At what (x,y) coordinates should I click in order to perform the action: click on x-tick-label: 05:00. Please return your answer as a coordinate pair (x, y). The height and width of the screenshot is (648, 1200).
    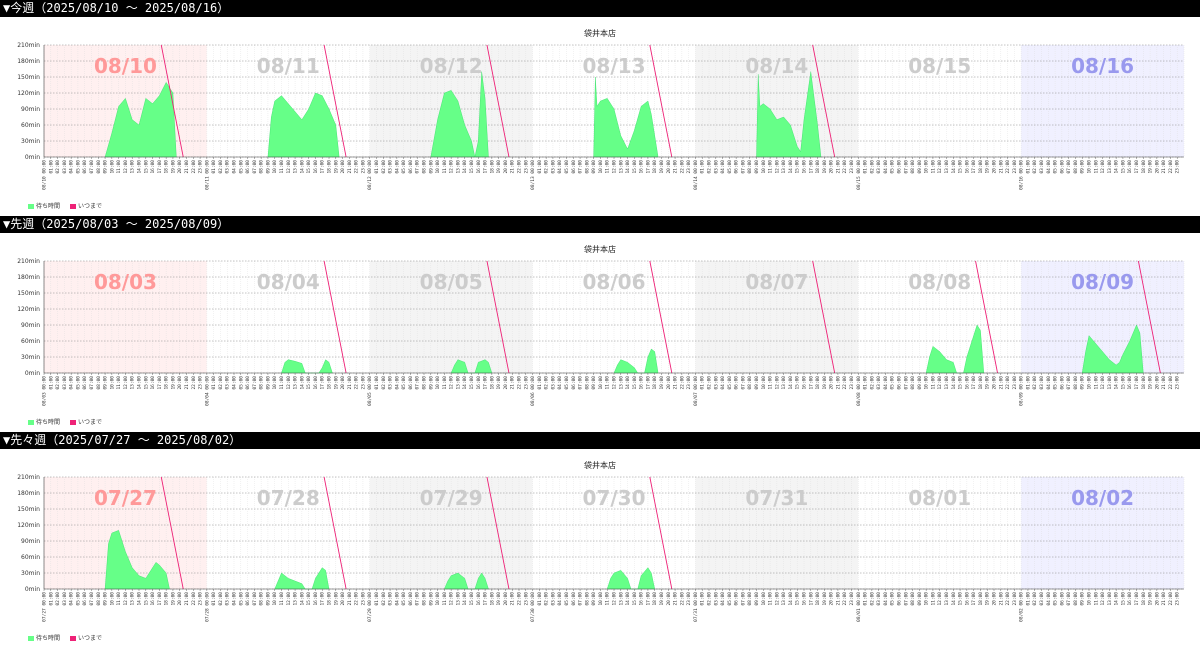
    Looking at the image, I should click on (404, 383).